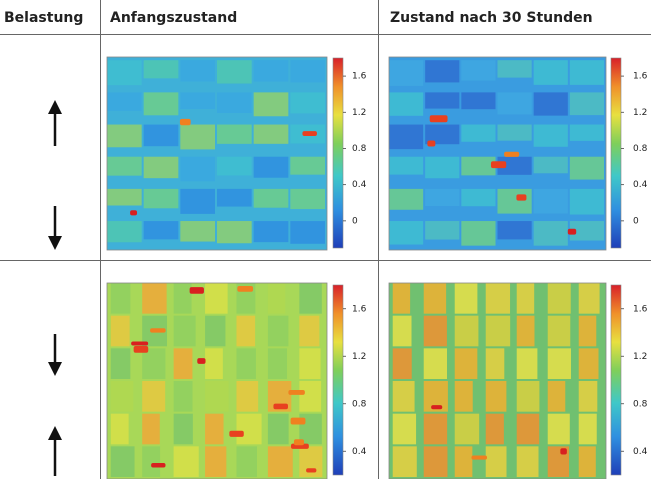  What do you see at coordinates (359, 185) in the screenshot?
I see `colorbar-tick-label: 0.4` at bounding box center [359, 185].